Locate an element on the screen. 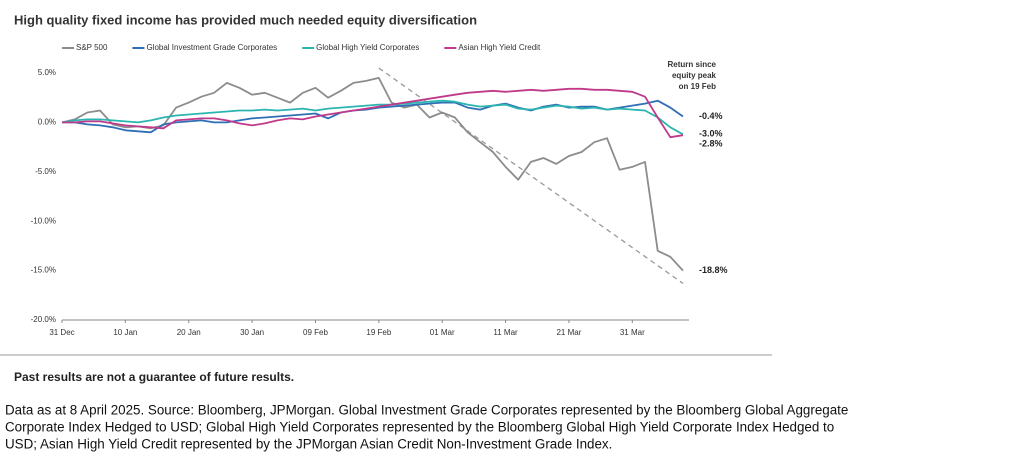  annotation: Return since is located at coordinates (692, 64).